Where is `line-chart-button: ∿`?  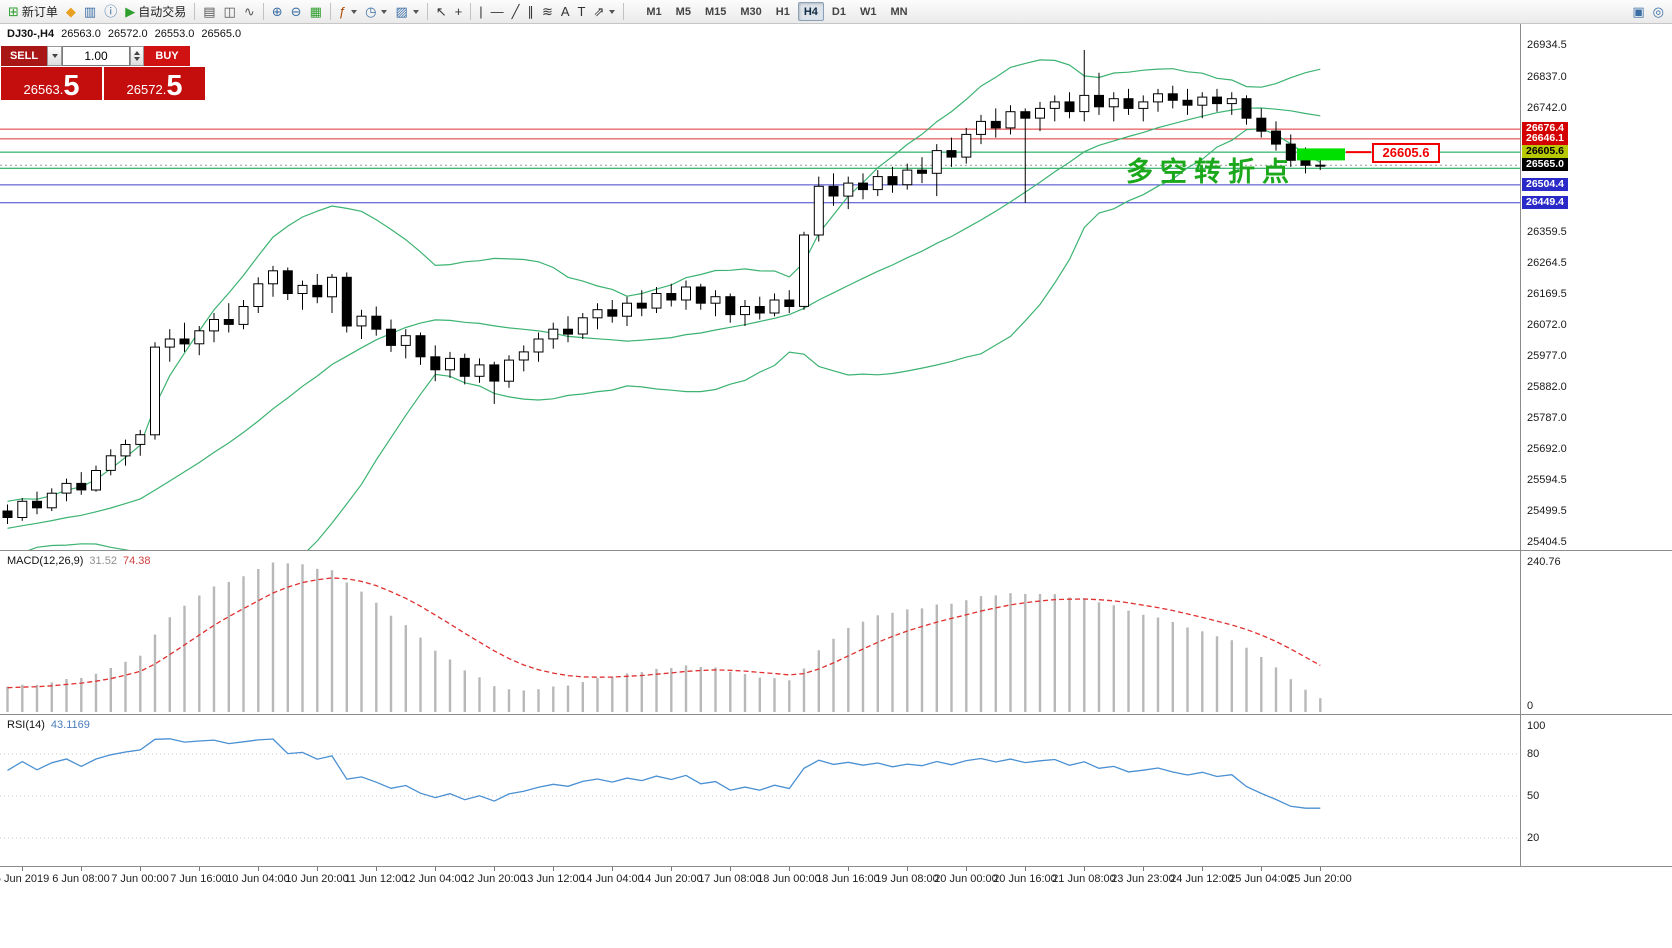
line-chart-button: ∿ is located at coordinates (249, 12).